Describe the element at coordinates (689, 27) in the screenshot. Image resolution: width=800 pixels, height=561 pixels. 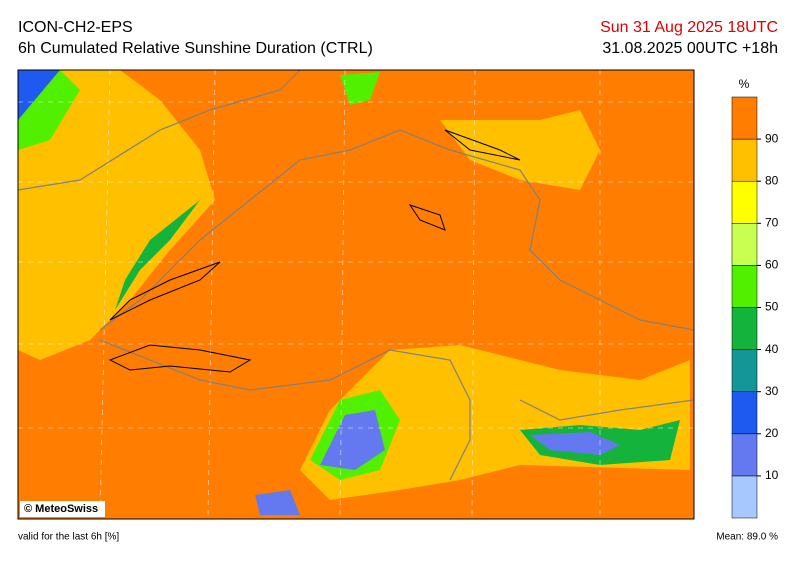
I see `valid-time: Sun 31 Aug 2025 18UTC` at that location.